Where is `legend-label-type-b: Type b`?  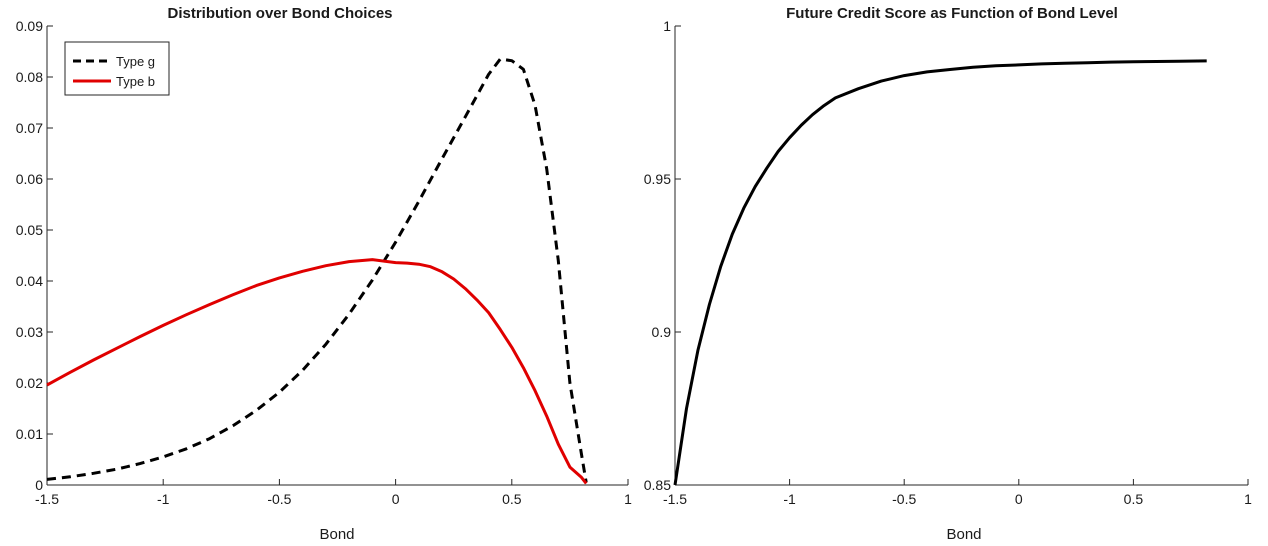
legend-label-type-b: Type b is located at coordinates (135, 81).